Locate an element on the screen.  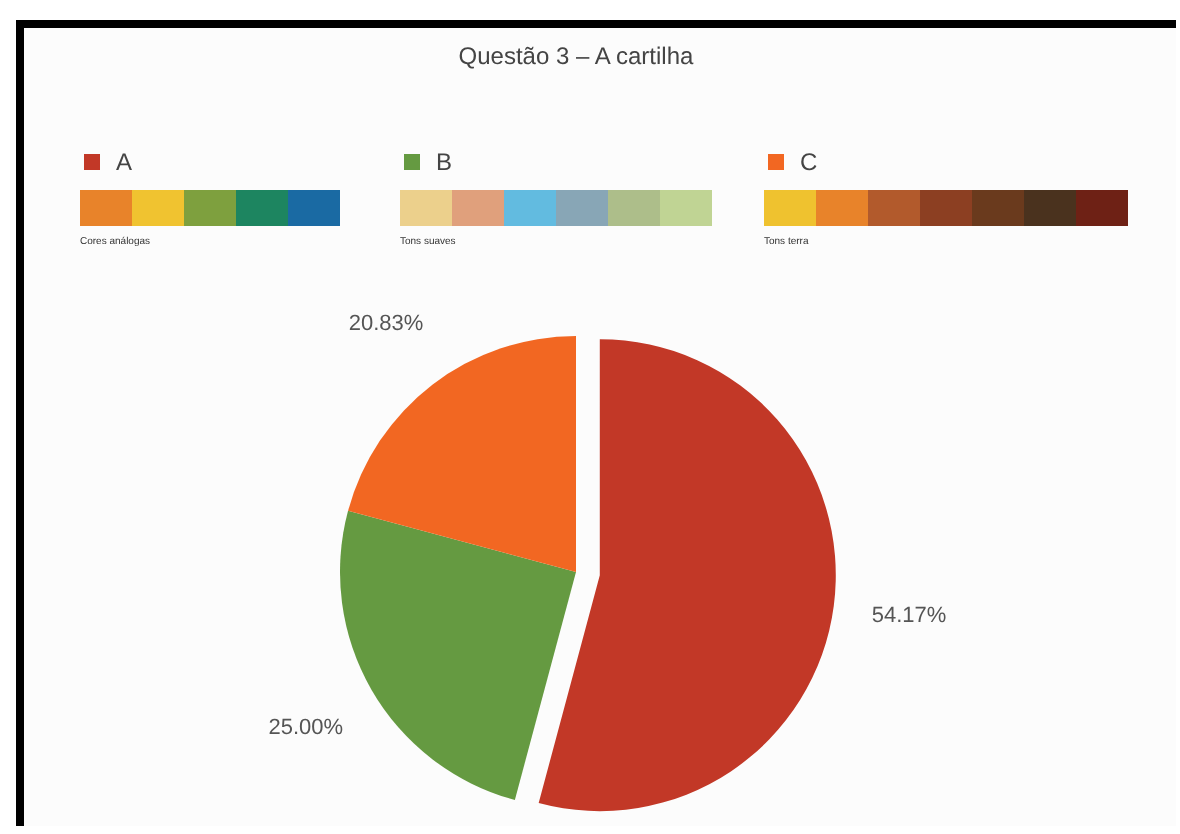
data-label: 54.17% is located at coordinates (909, 615).